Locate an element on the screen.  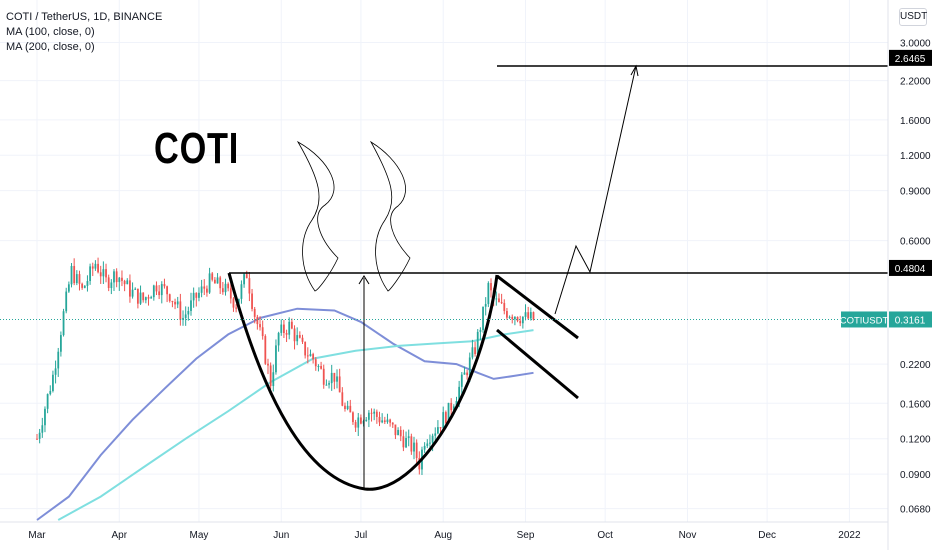
x-tick-label: Mar is located at coordinates (37, 535).